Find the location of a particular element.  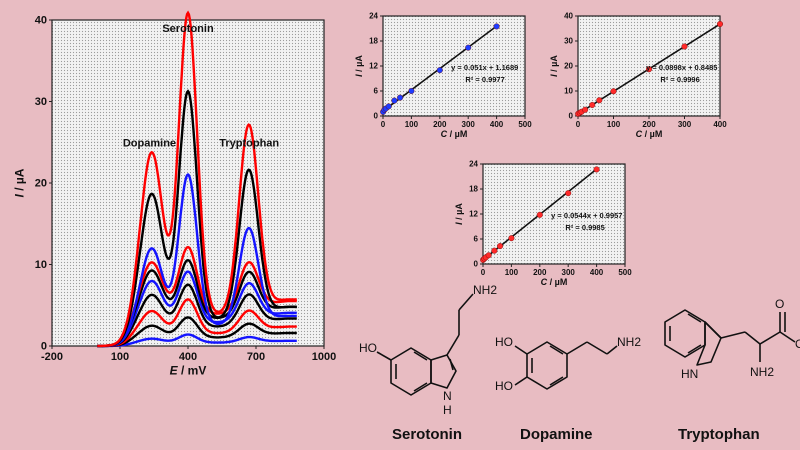

x-tick-label: -200 is located at coordinates (52, 357).